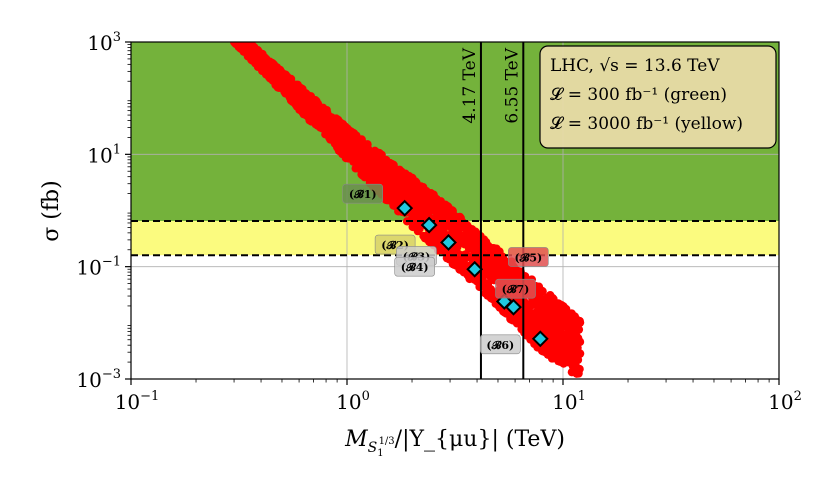 The width and height of the screenshot is (830, 498). Describe the element at coordinates (104, 42) in the screenshot. I see `tick-label: 10³` at that location.